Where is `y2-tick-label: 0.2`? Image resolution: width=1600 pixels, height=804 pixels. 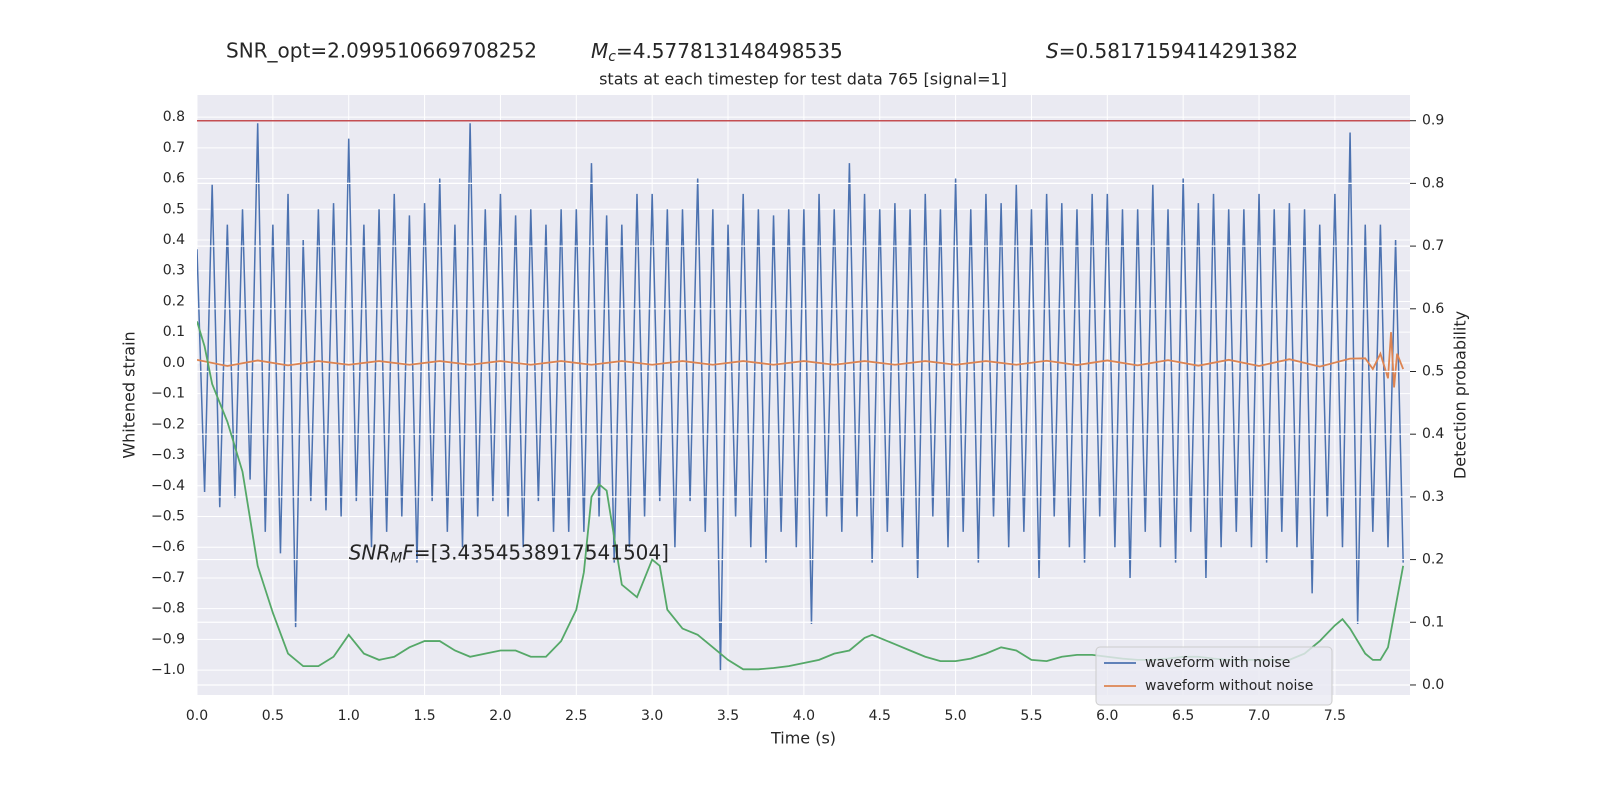
y2-tick-label: 0.2 is located at coordinates (1433, 560).